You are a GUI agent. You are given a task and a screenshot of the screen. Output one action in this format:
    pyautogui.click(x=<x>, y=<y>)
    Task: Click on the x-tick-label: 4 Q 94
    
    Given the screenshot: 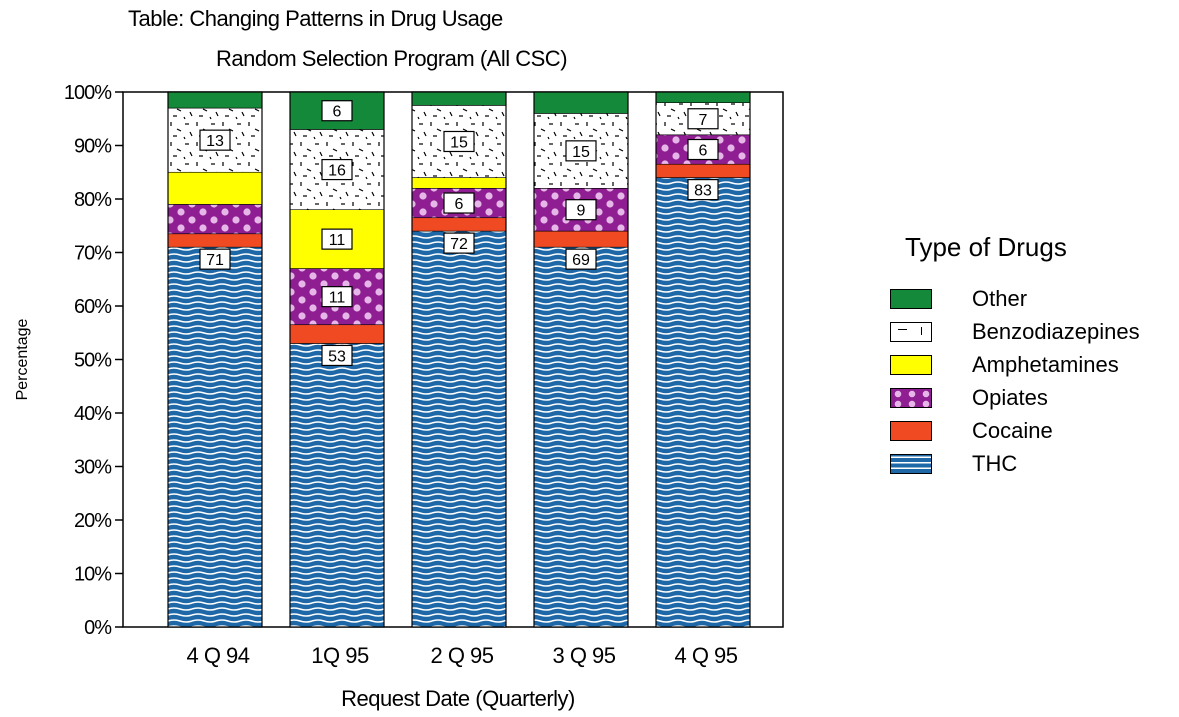 What is the action you would take?
    pyautogui.click(x=217, y=655)
    